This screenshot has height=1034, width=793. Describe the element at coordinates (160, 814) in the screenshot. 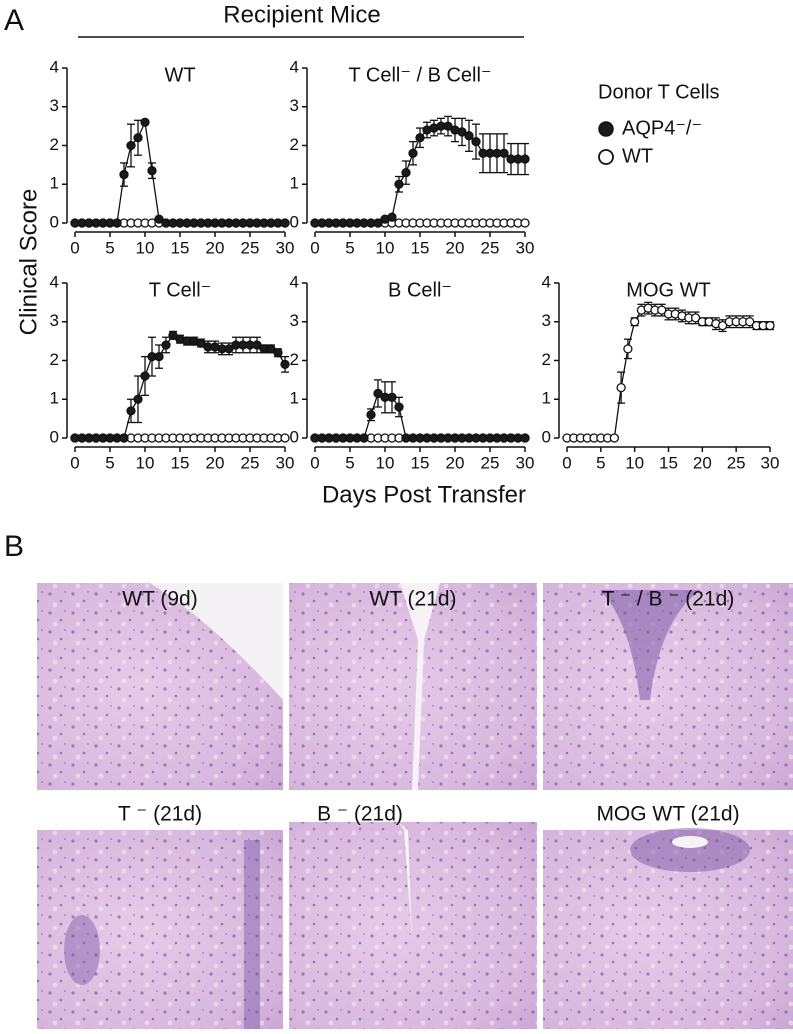

I see `image-label: T ⁻ (21d)` at that location.